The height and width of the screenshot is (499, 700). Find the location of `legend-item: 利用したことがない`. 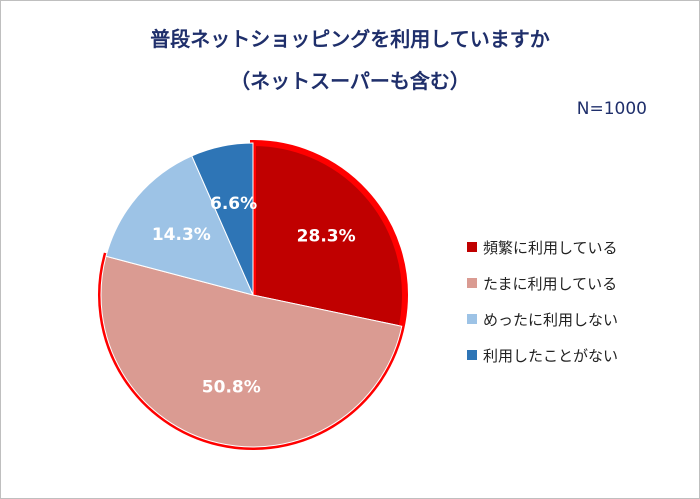

legend-item: 利用したことがない is located at coordinates (542, 355).